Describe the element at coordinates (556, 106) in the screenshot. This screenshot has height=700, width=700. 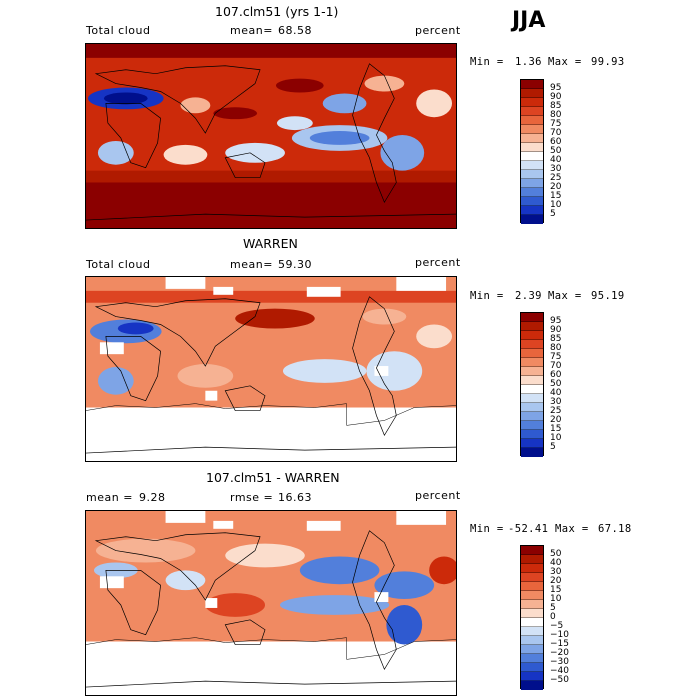
I see `colorbar-tick-label: 85` at that location.